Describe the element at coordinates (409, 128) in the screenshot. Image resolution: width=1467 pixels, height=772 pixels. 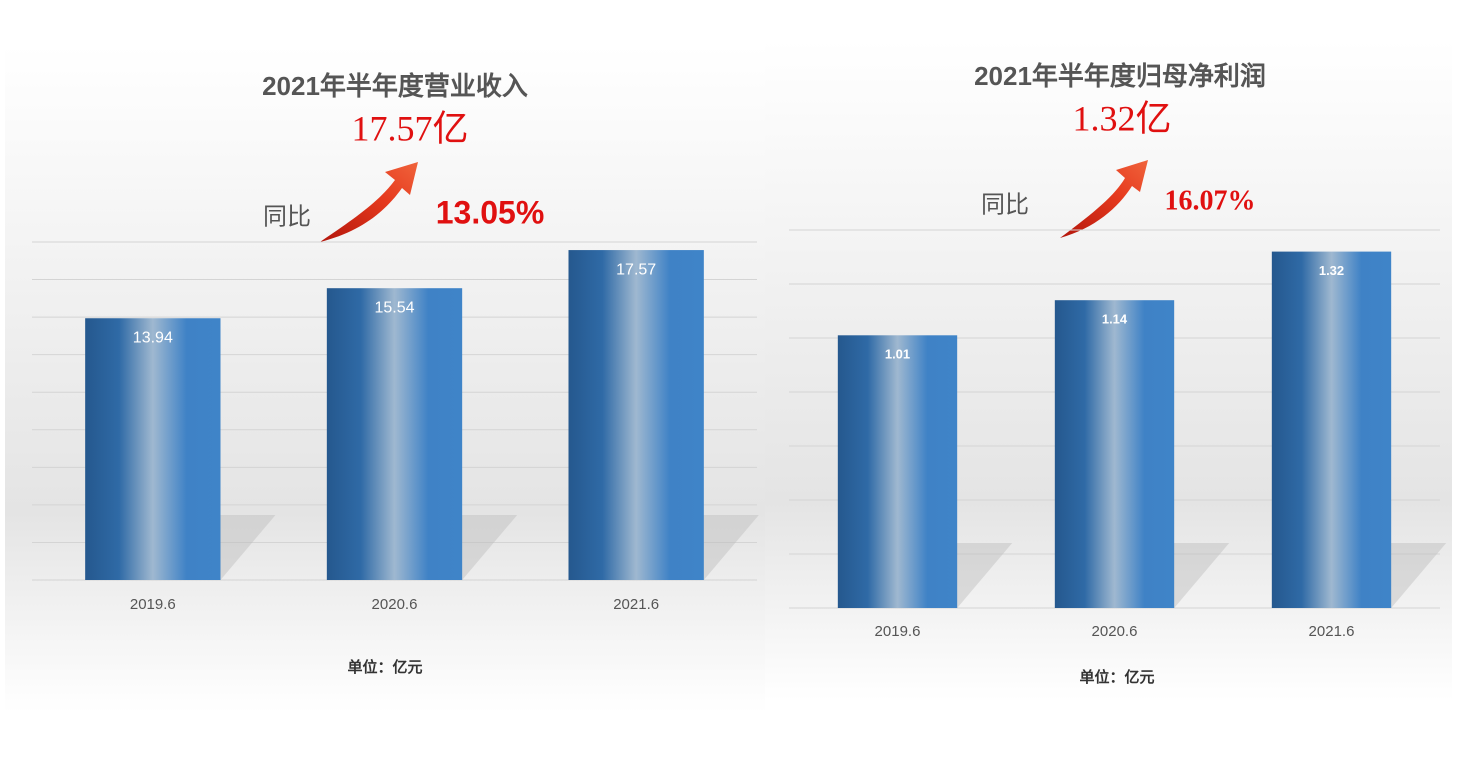
I see `annotation: 17.57亿` at that location.